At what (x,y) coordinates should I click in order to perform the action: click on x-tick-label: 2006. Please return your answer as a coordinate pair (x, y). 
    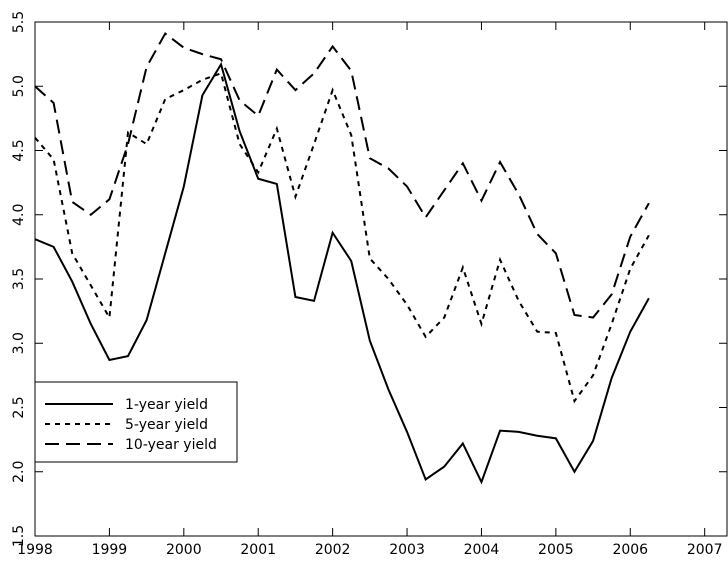
    Looking at the image, I should click on (630, 550).